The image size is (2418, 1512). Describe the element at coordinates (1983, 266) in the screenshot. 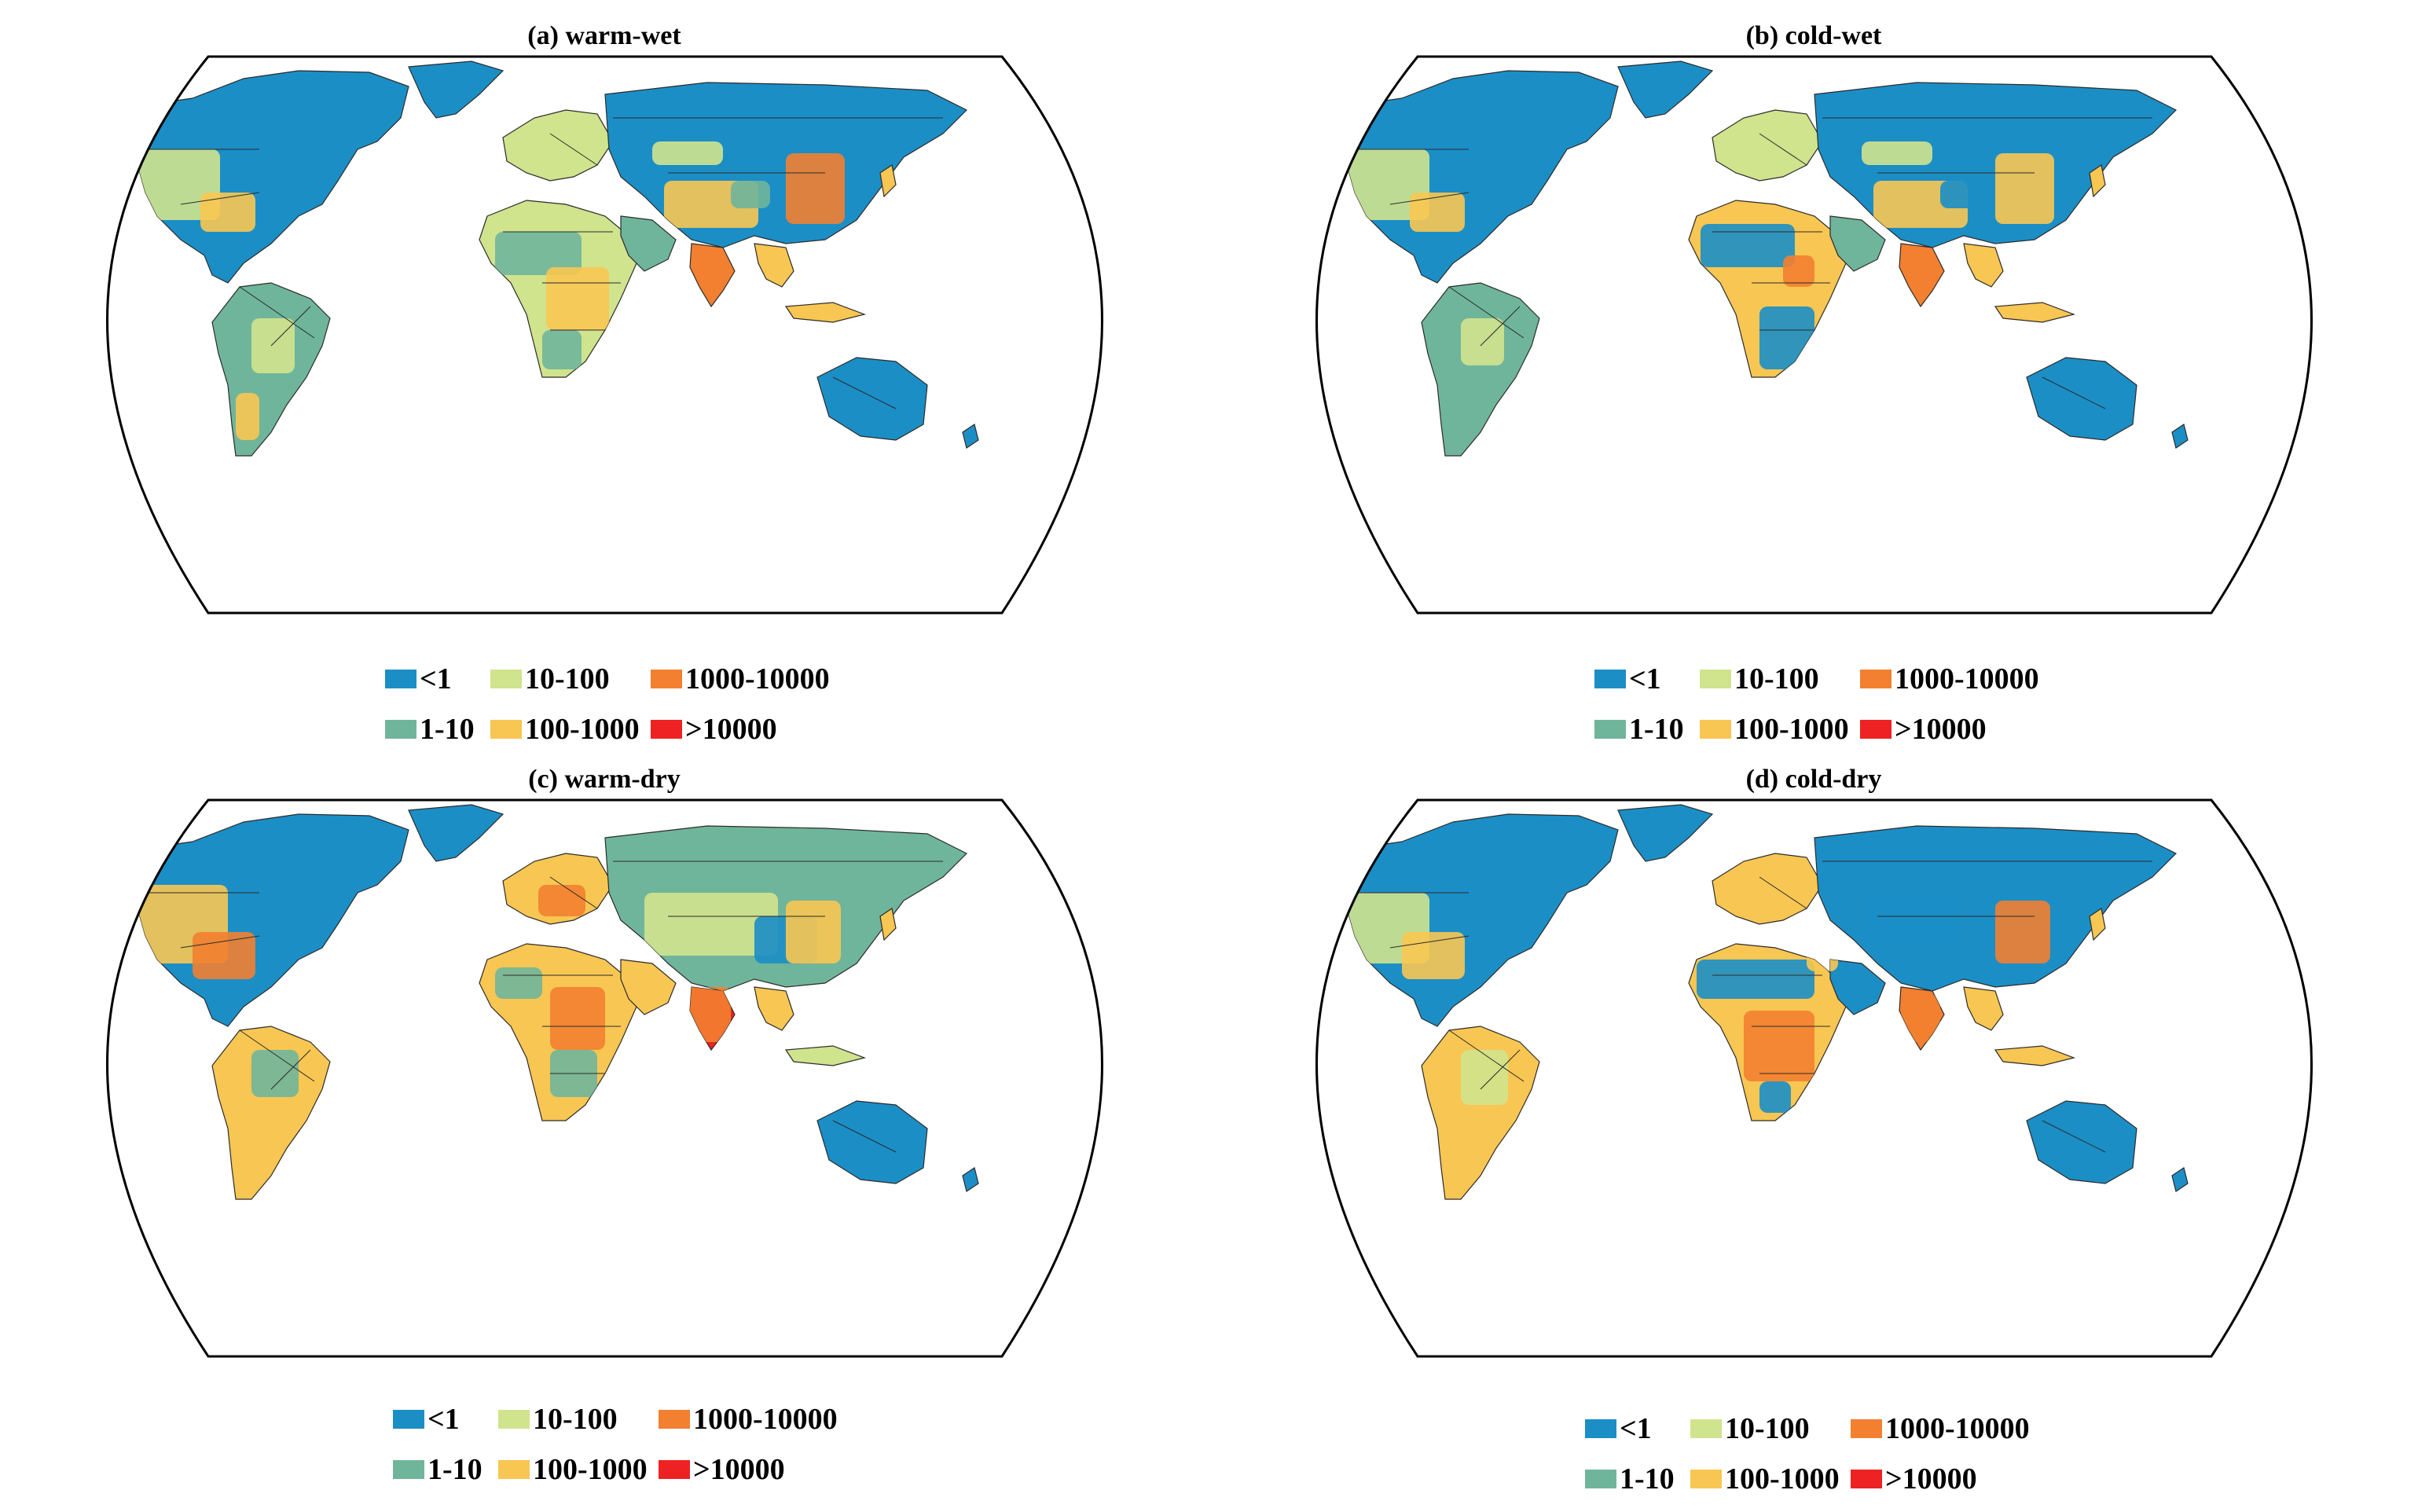

I see `landmass-seAsia` at that location.